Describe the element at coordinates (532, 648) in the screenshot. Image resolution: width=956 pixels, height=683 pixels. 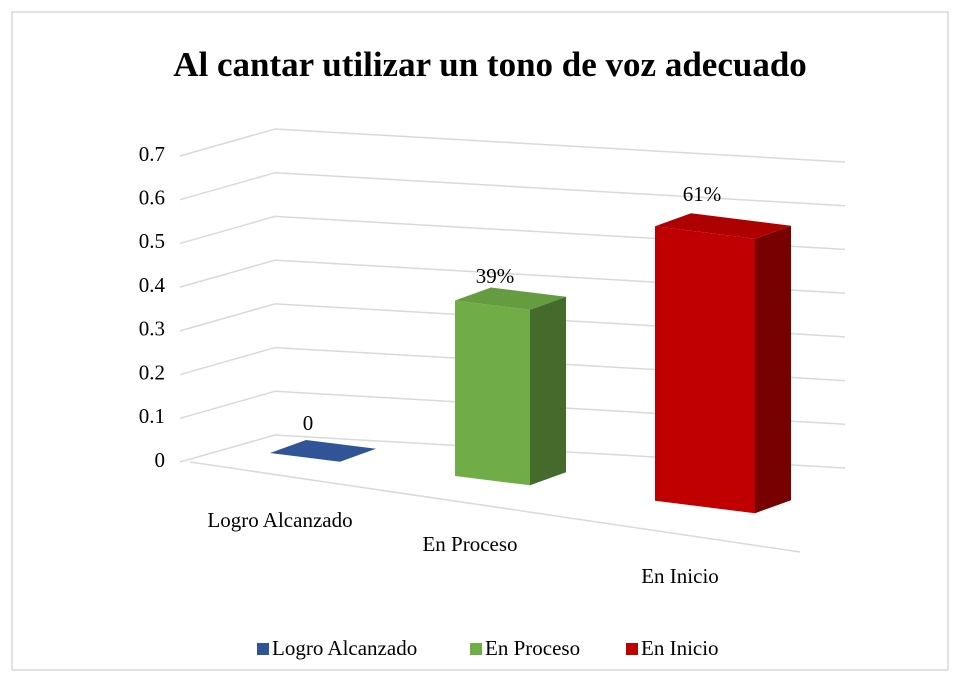
I see `legend-label: En Proceso` at that location.